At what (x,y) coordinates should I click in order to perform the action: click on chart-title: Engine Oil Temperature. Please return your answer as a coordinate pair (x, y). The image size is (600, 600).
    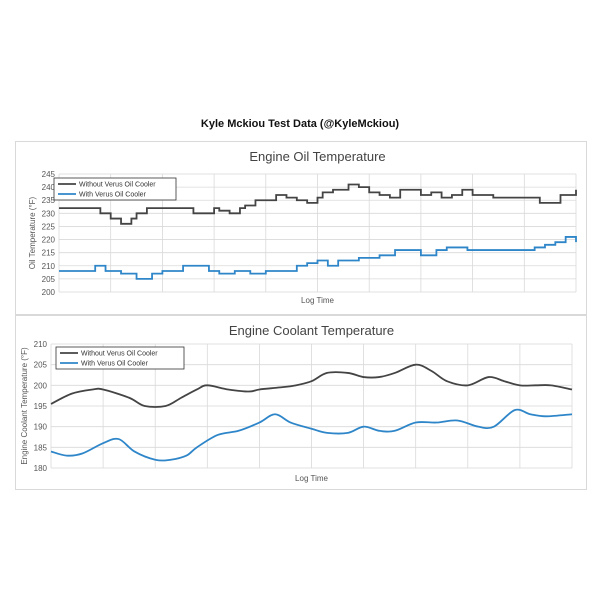
    Looking at the image, I should click on (317, 156).